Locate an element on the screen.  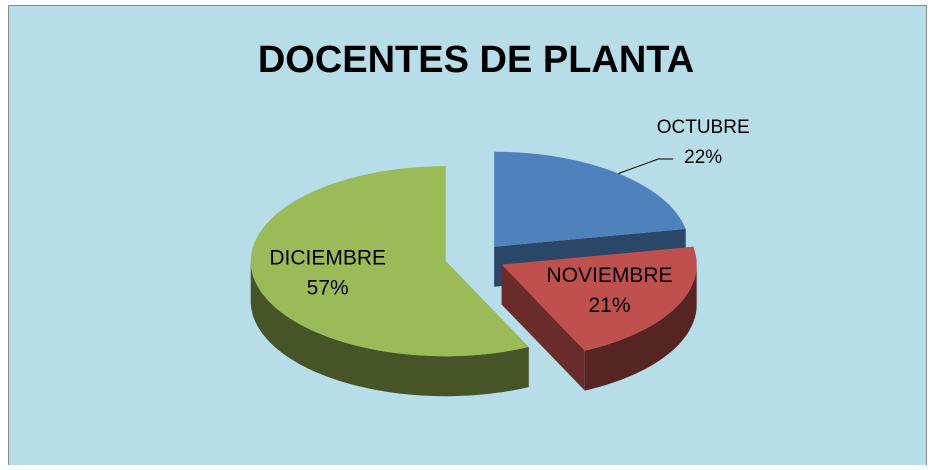
data-label-value: 21% is located at coordinates (609, 305).